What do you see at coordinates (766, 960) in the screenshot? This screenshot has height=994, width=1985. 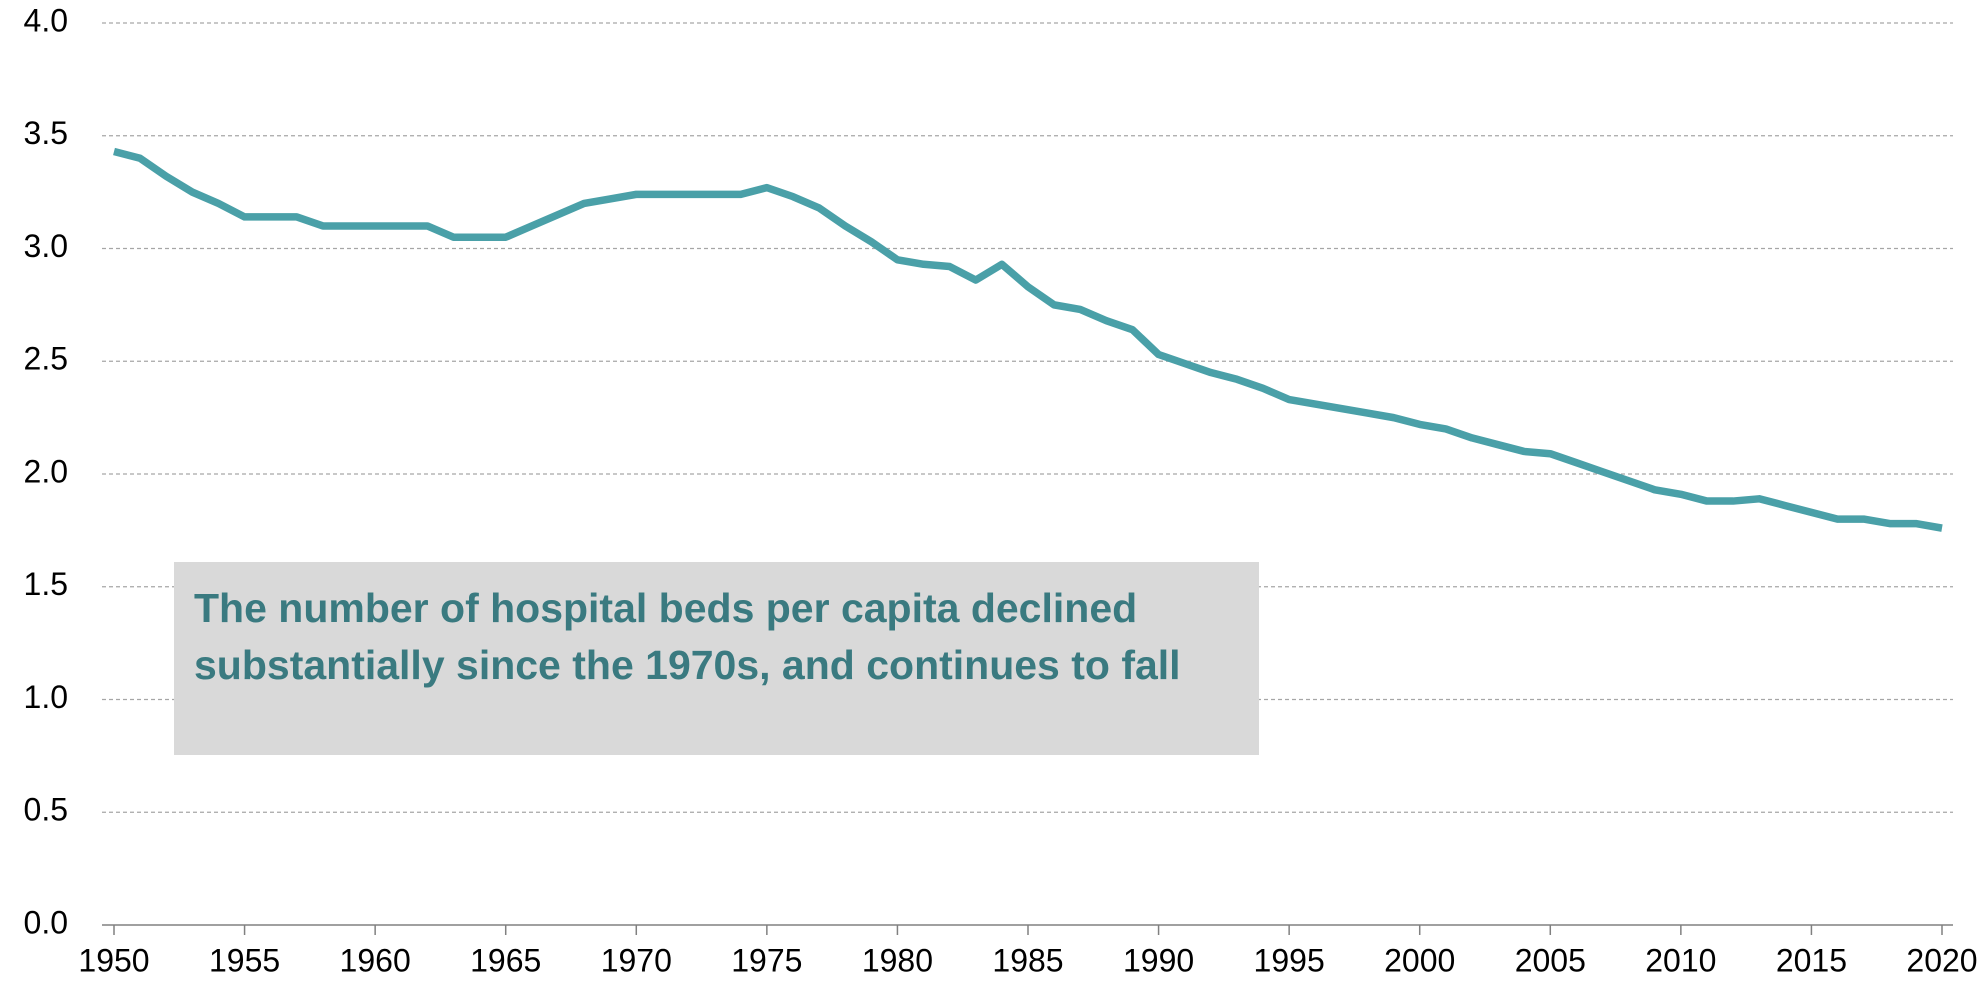 I see `x-tick-label: 1975` at bounding box center [766, 960].